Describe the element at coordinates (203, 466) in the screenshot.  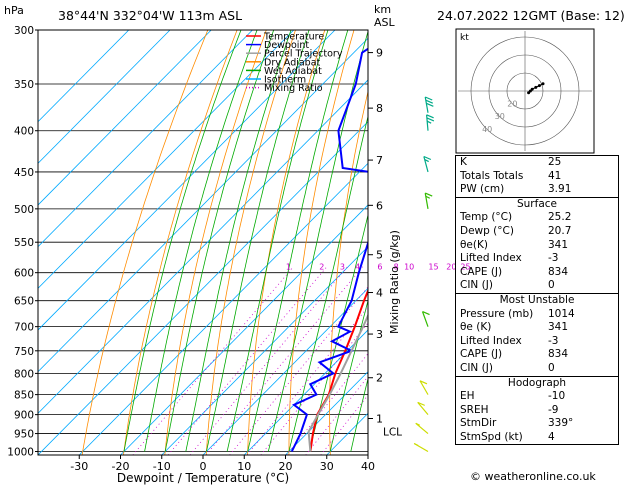
I see `temp-tick-label: 0` at that location.